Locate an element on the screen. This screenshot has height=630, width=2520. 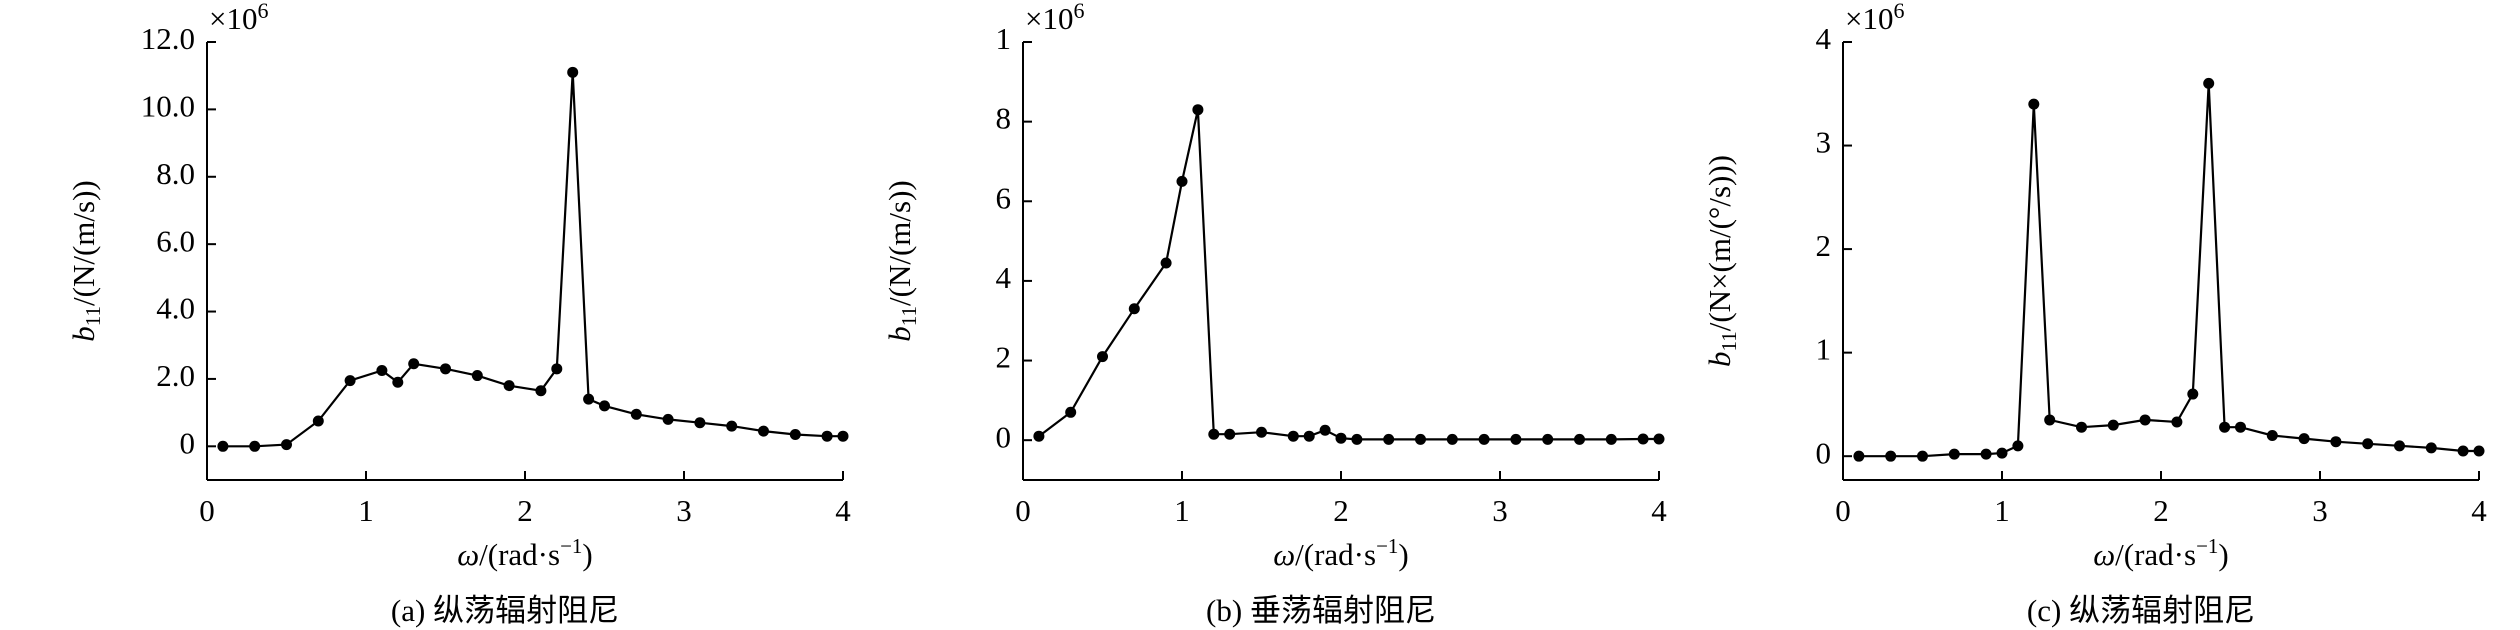
y-axis-label: b11/(N×(m/(°/s))) is located at coordinates (1721, 261).